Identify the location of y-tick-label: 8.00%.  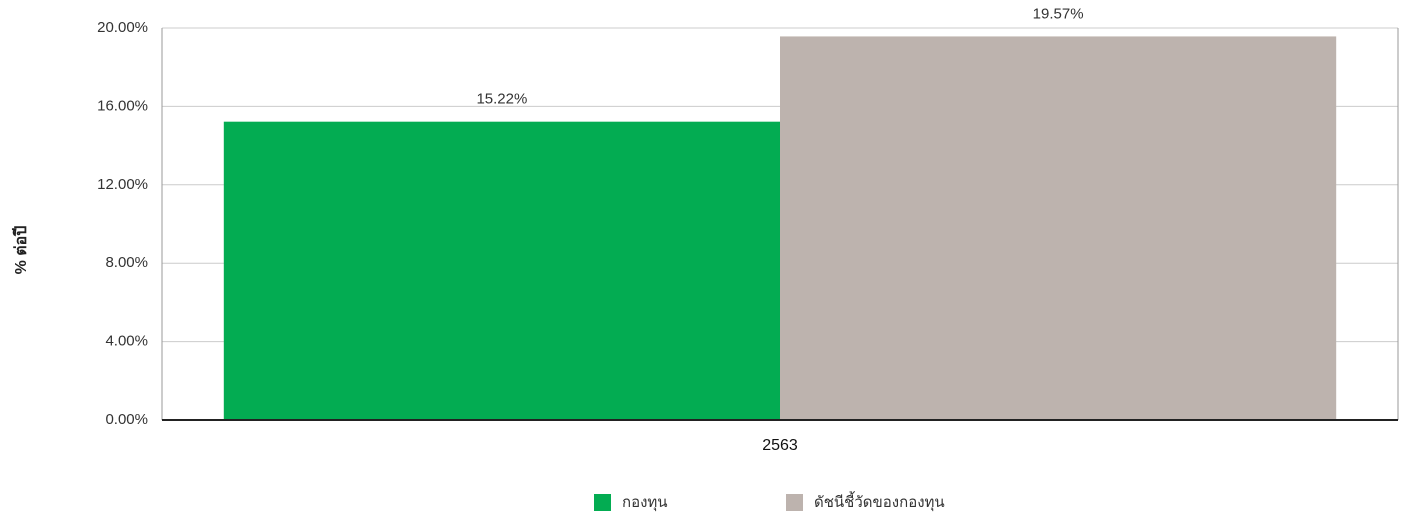
(126, 262).